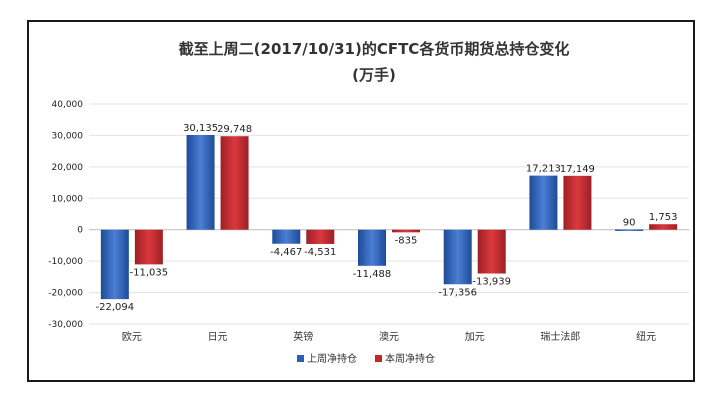 Image resolution: width=720 pixels, height=404 pixels. Describe the element at coordinates (491, 282) in the screenshot. I see `data-label: -13,939` at that location.